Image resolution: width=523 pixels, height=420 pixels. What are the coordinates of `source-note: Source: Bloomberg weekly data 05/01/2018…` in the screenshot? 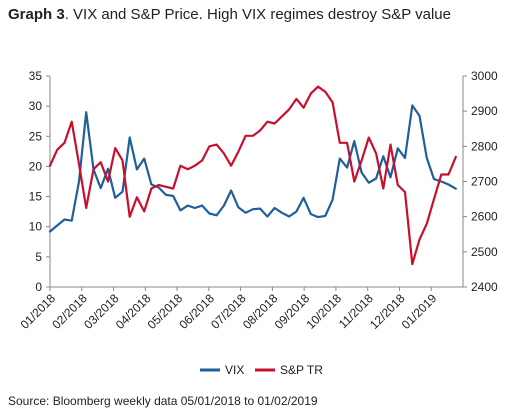 It's located at (163, 401).